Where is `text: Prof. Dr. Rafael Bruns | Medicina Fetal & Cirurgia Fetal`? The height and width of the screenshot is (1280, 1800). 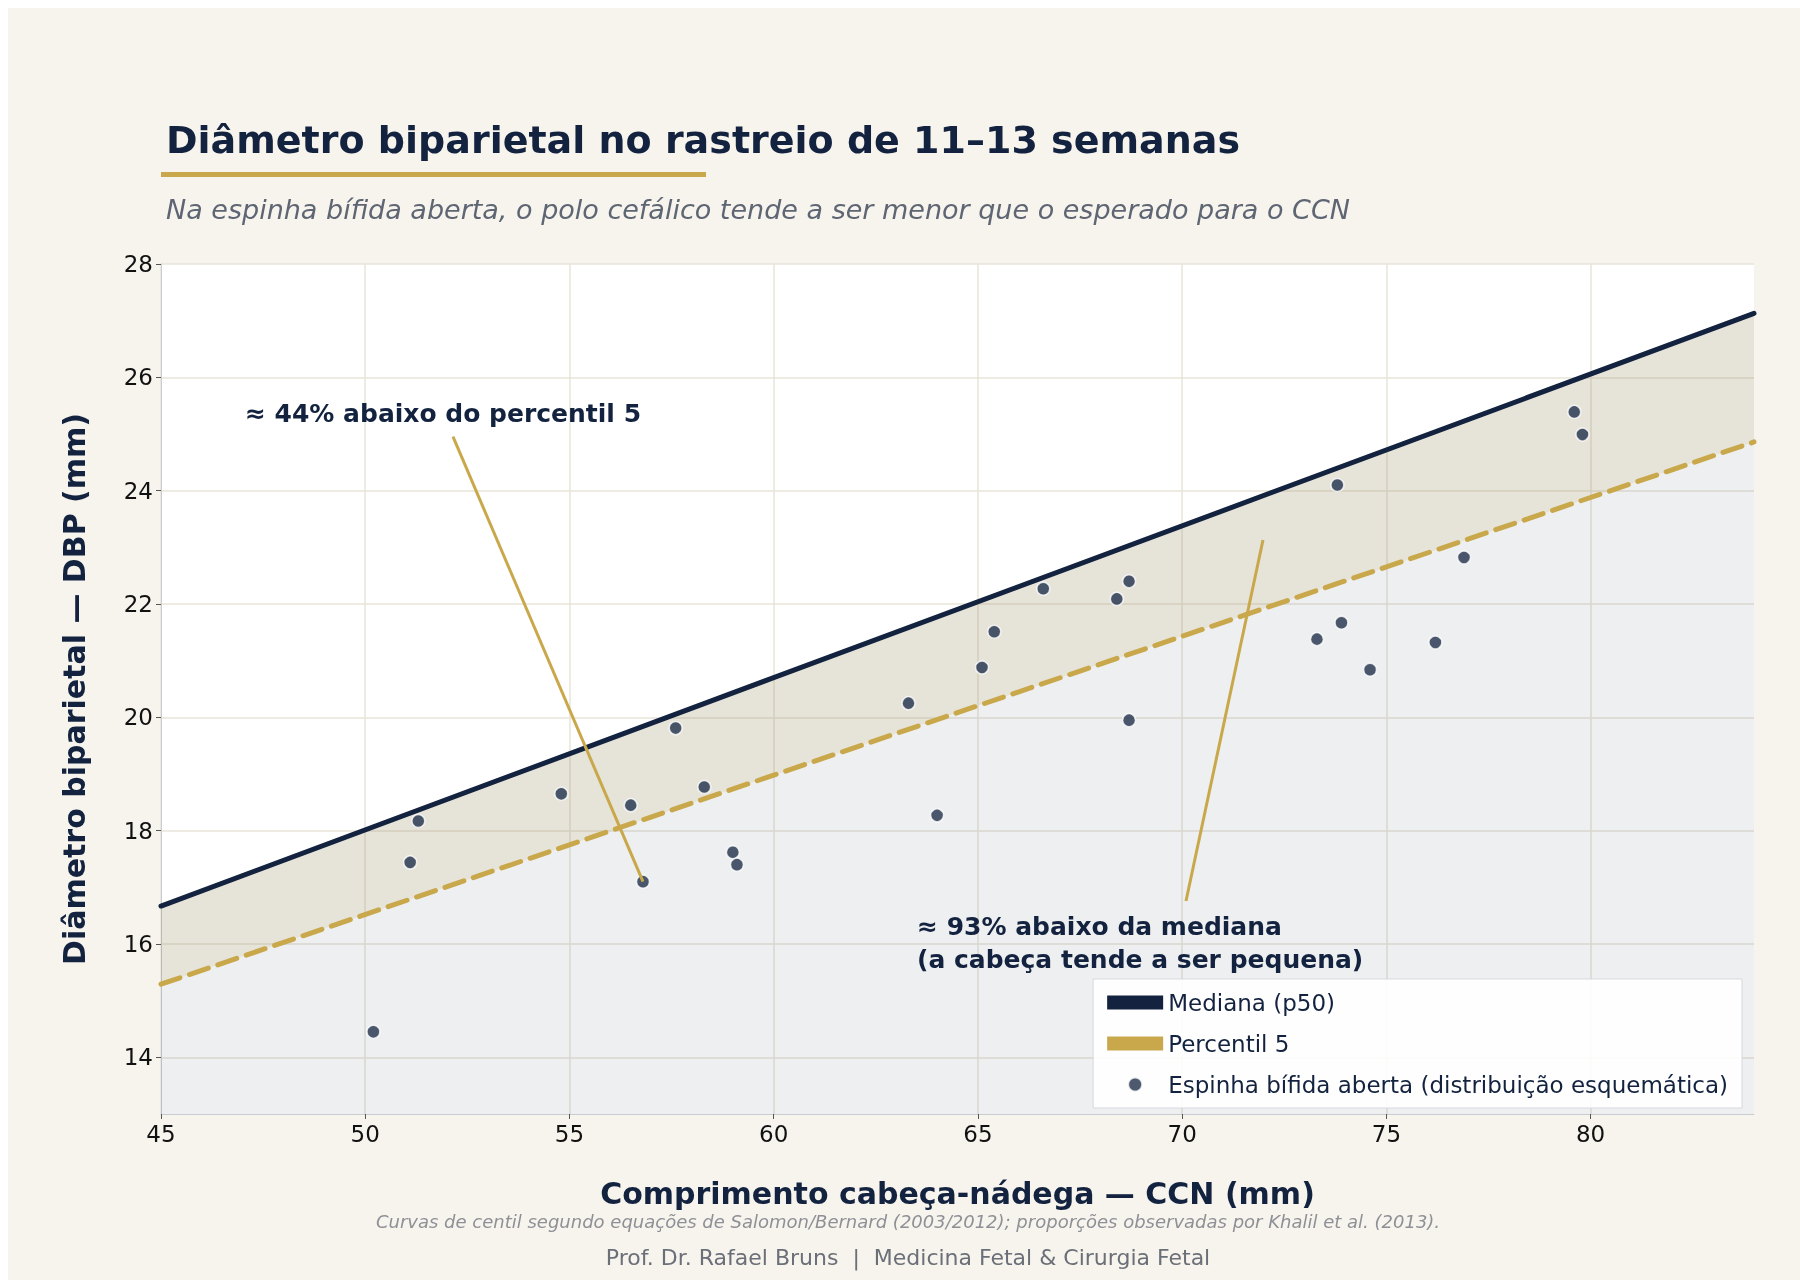 text: Prof. Dr. Rafael Bruns | Medicina Fetal & Cirurgia Fetal is located at coordinates (908, 1257).